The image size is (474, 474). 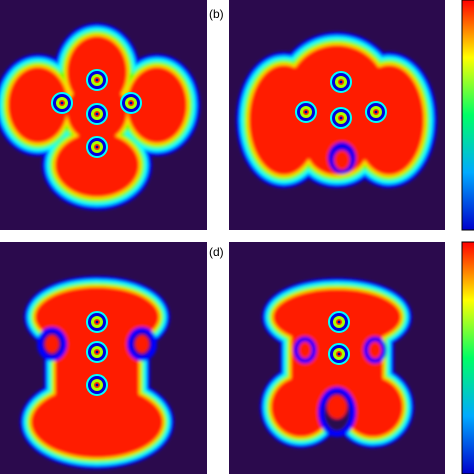 I want to click on rings, so click(x=97, y=353).